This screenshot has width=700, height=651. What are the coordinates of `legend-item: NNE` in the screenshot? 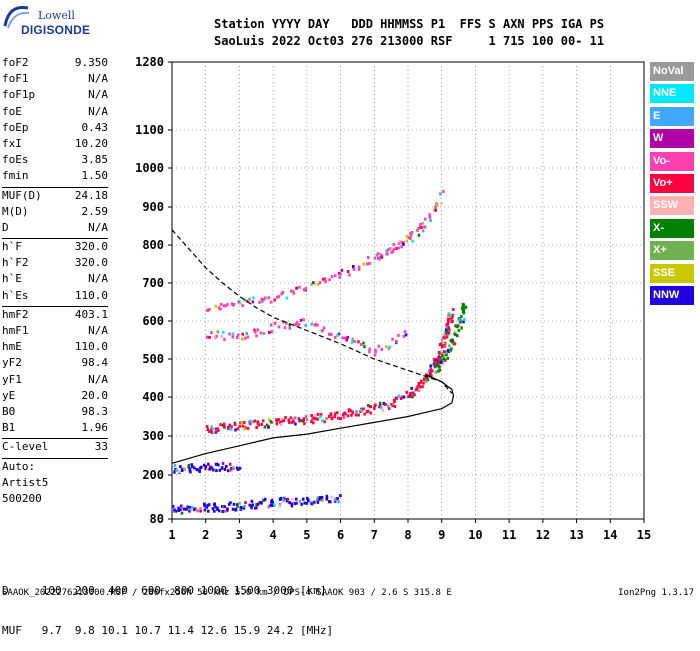 It's located at (672, 94).